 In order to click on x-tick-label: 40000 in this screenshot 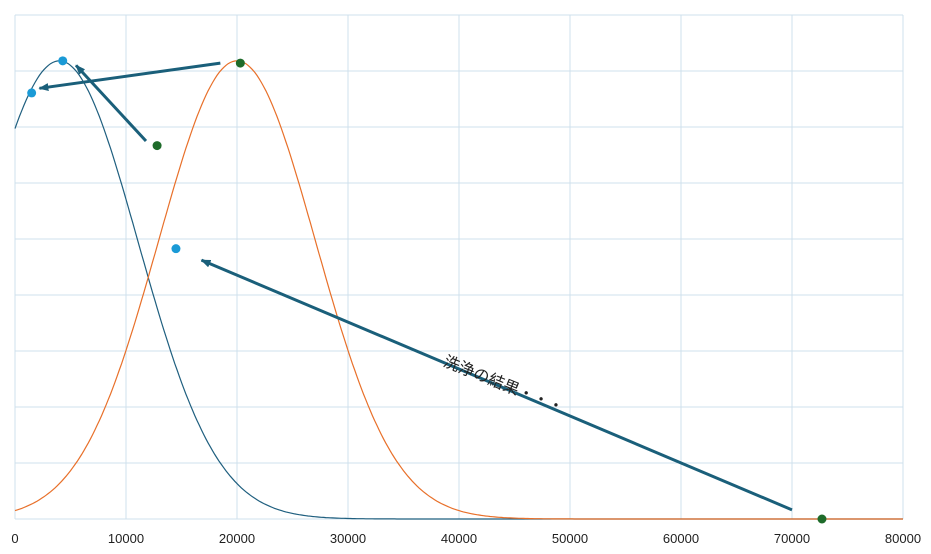, I will do `click(459, 538)`.